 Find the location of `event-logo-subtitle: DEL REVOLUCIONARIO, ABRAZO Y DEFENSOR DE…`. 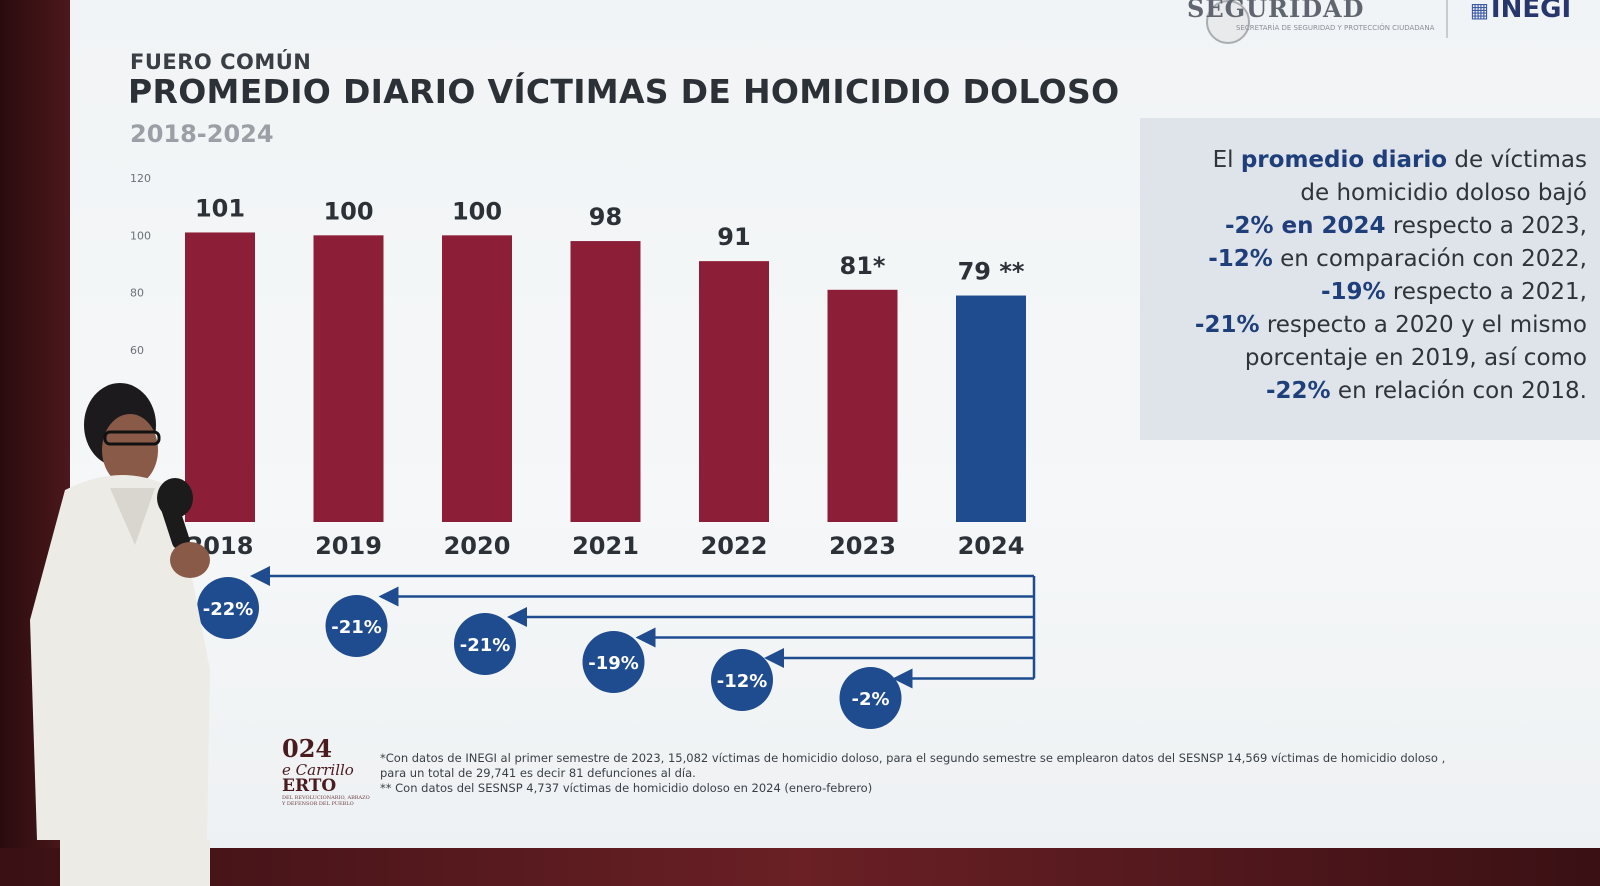

event-logo-subtitle: DEL REVOLUCIONARIO, ABRAZO Y DEFENSOR DE… is located at coordinates (326, 801).